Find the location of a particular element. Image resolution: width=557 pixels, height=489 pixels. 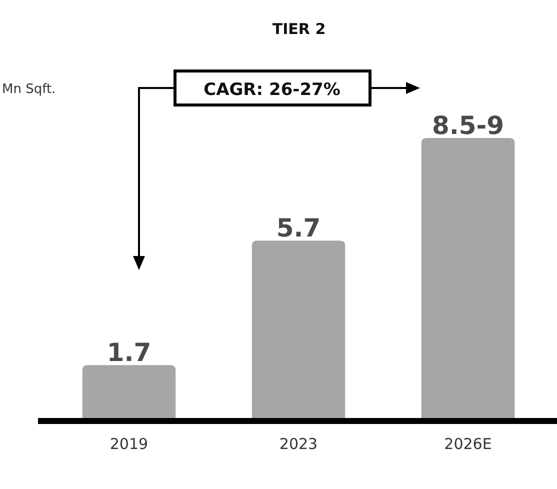

x-tick-label: 2019 is located at coordinates (129, 444).